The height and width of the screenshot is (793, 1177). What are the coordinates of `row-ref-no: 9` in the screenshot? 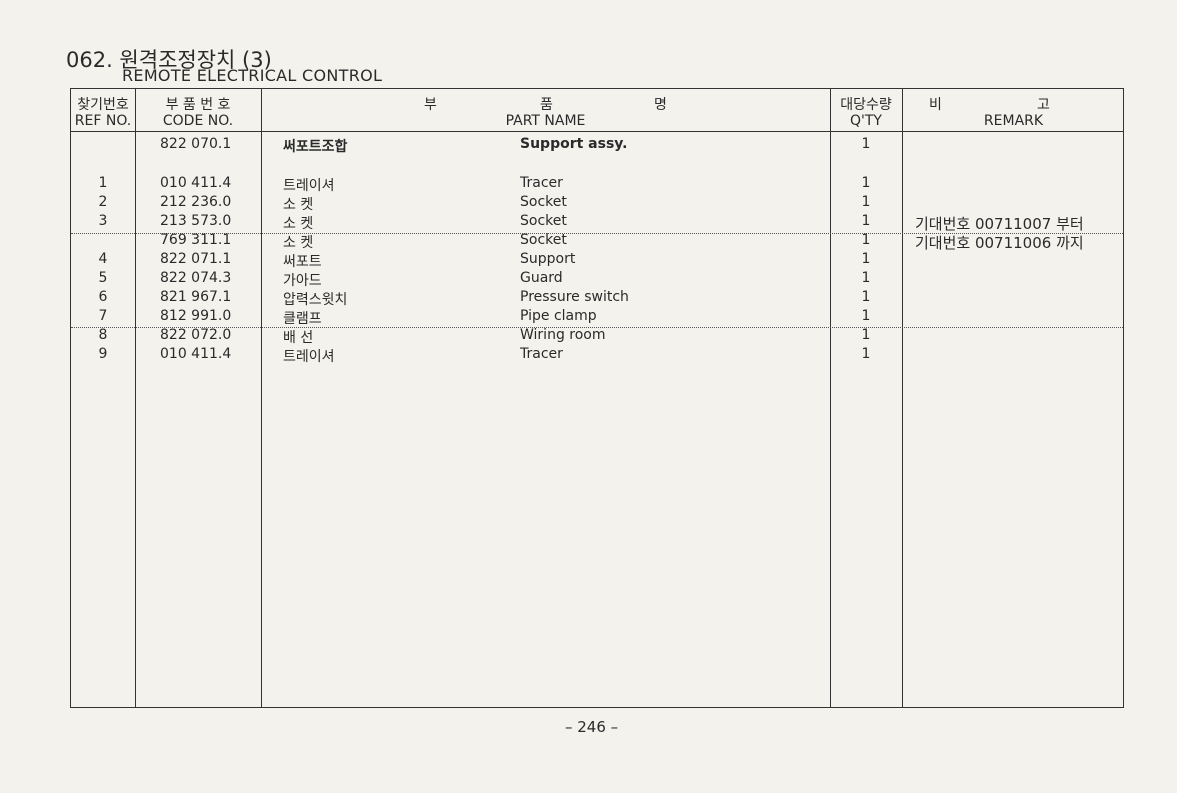 It's located at (103, 354).